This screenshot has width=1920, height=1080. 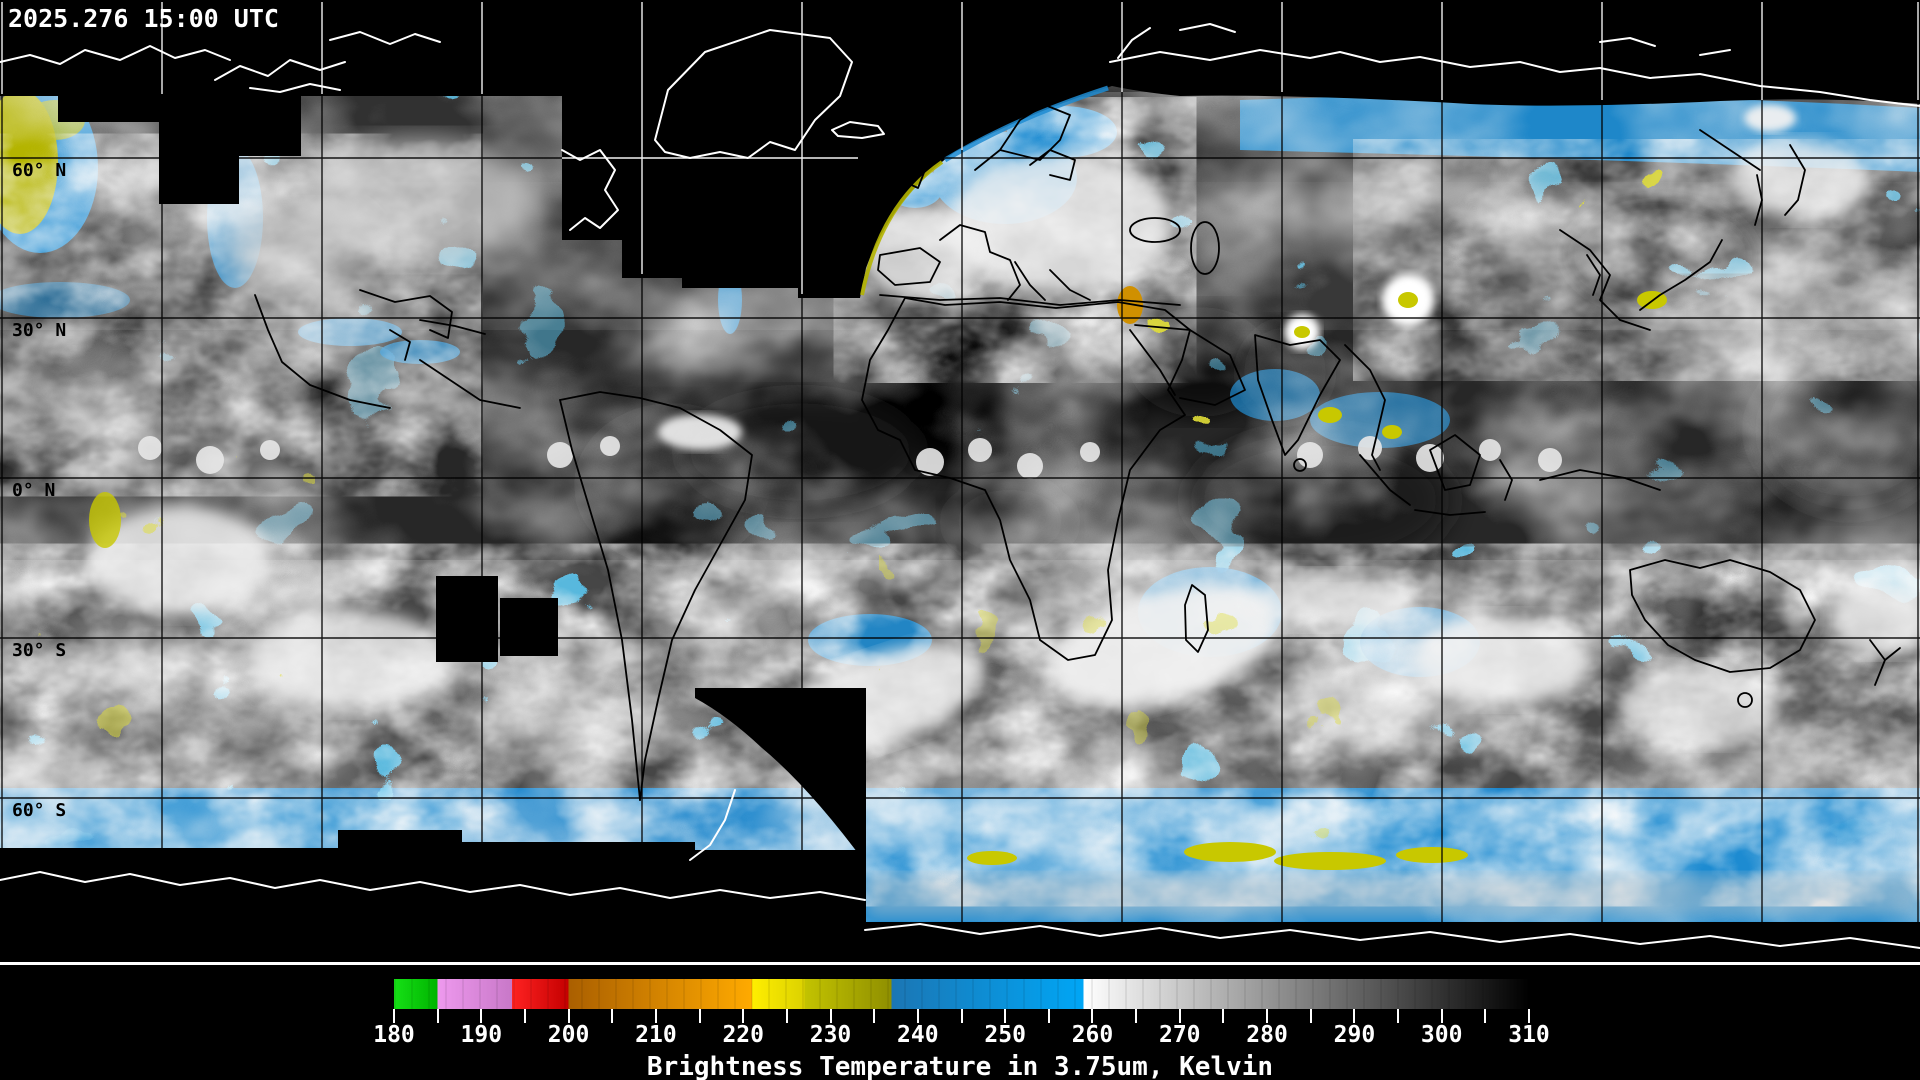 What do you see at coordinates (1267, 1035) in the screenshot?
I see `colorbar-tick-label: 280` at bounding box center [1267, 1035].